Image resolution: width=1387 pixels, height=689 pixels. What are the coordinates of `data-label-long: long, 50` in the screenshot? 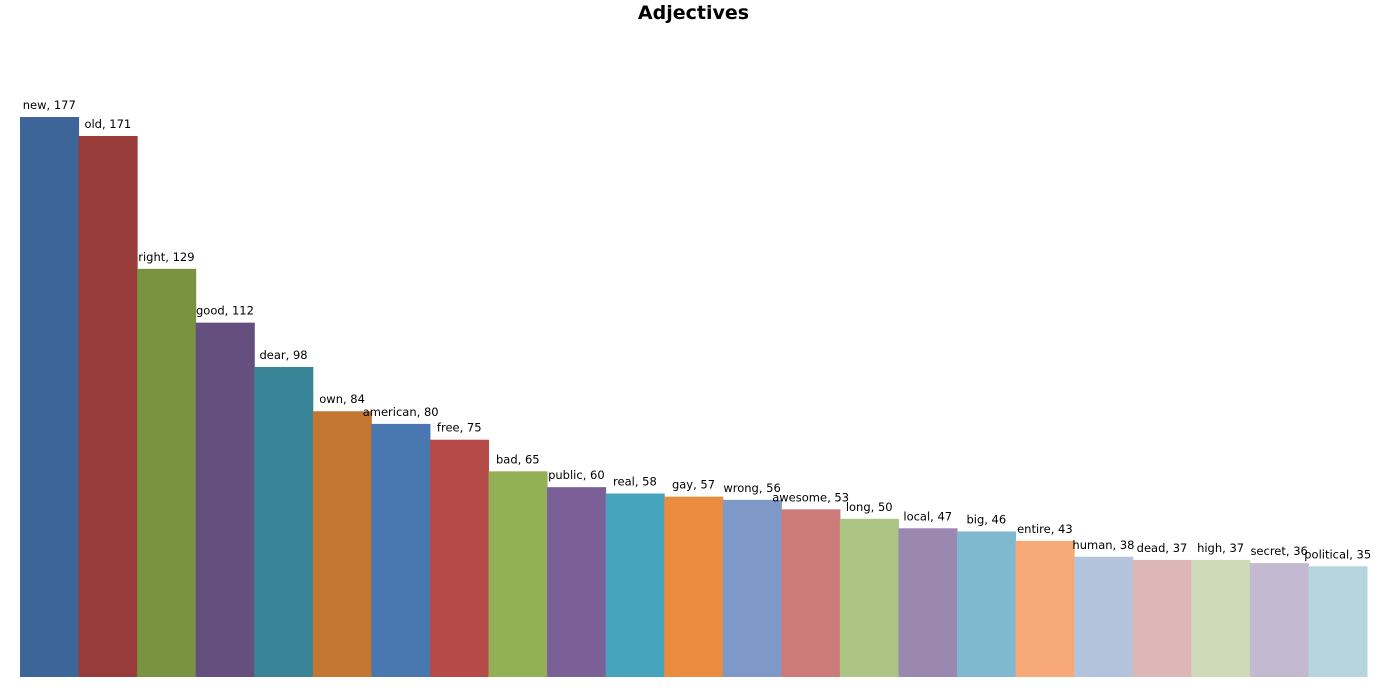 It's located at (869, 507).